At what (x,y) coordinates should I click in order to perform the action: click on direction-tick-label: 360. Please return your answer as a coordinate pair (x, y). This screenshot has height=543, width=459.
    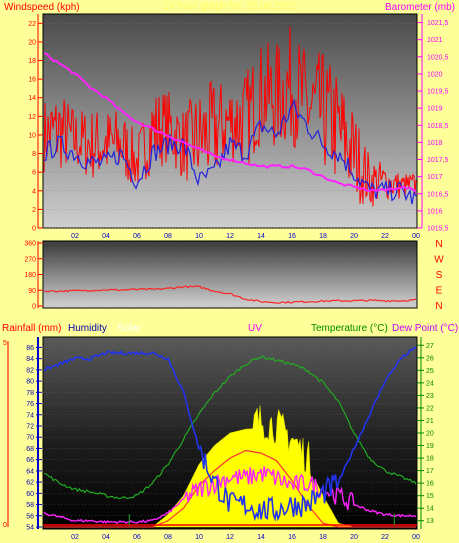
    Looking at the image, I should click on (30, 244).